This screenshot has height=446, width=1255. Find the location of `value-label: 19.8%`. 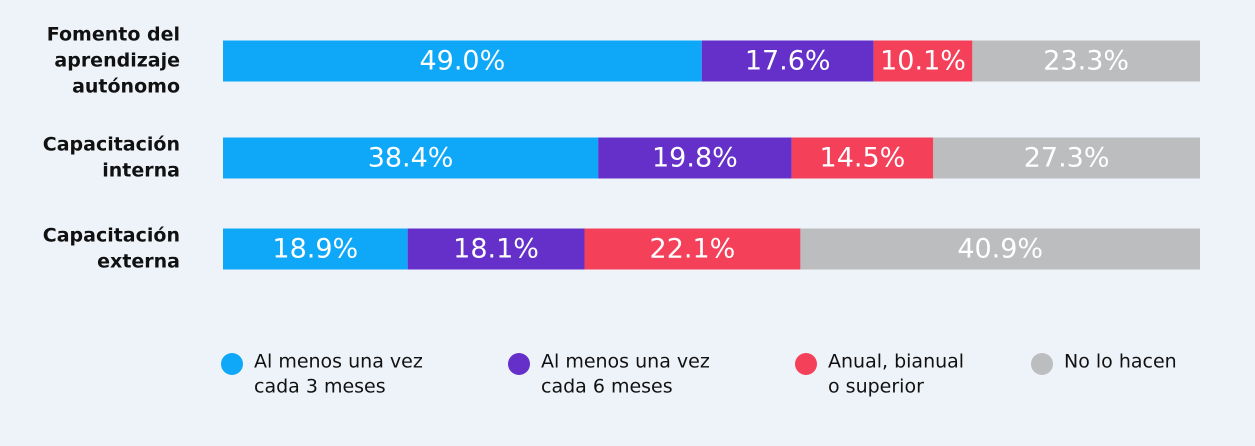

value-label: 19.8% is located at coordinates (695, 158).